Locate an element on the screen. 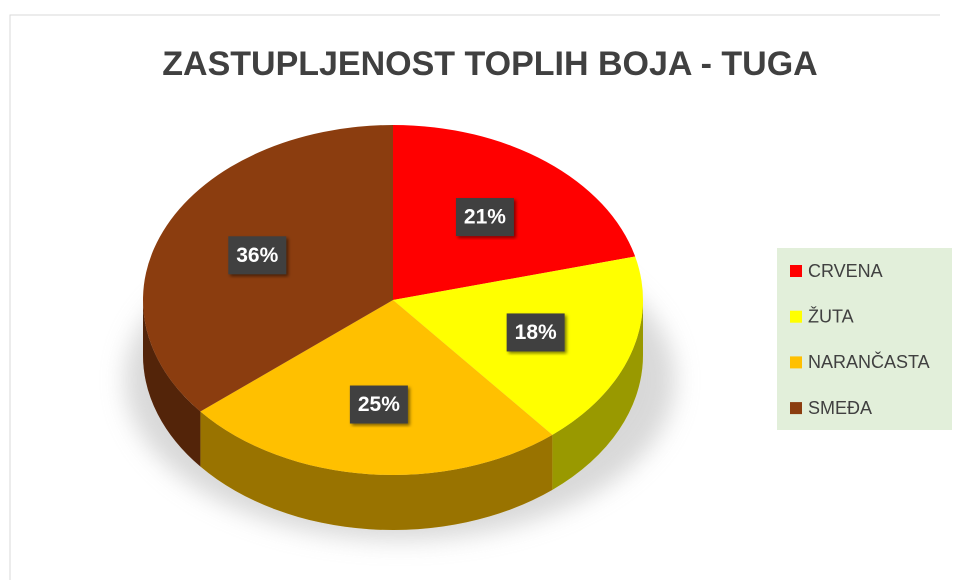 This screenshot has width=957, height=580. legend-label: SMEĐA is located at coordinates (840, 408).